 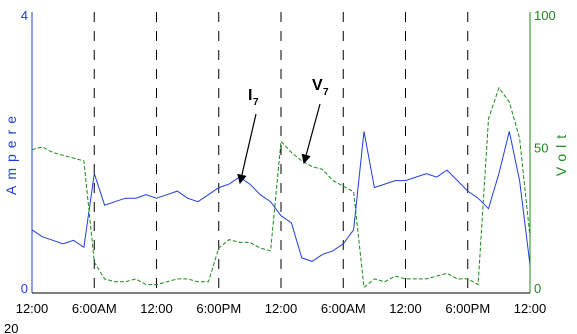 I want to click on left-y-axis: 0 4 Ampere, so click(x=15, y=152).